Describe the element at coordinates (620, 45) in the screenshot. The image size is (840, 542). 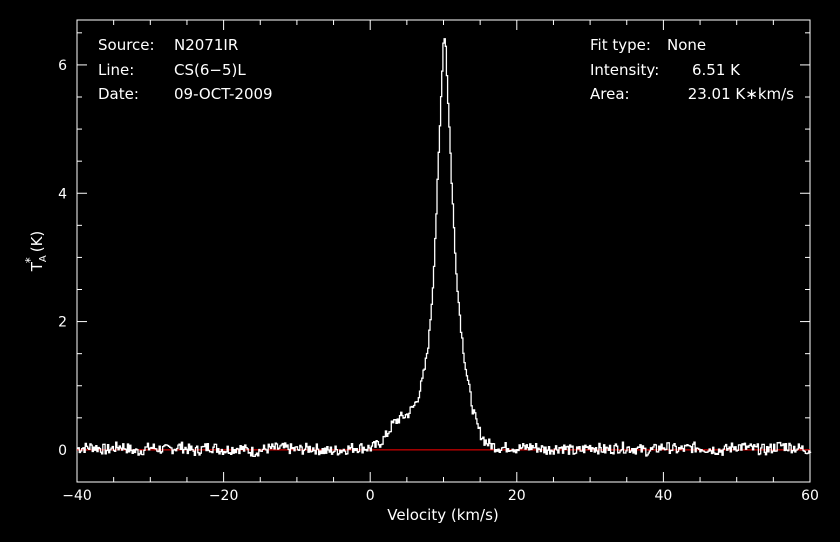
I see `fit-label: Fit type:` at that location.